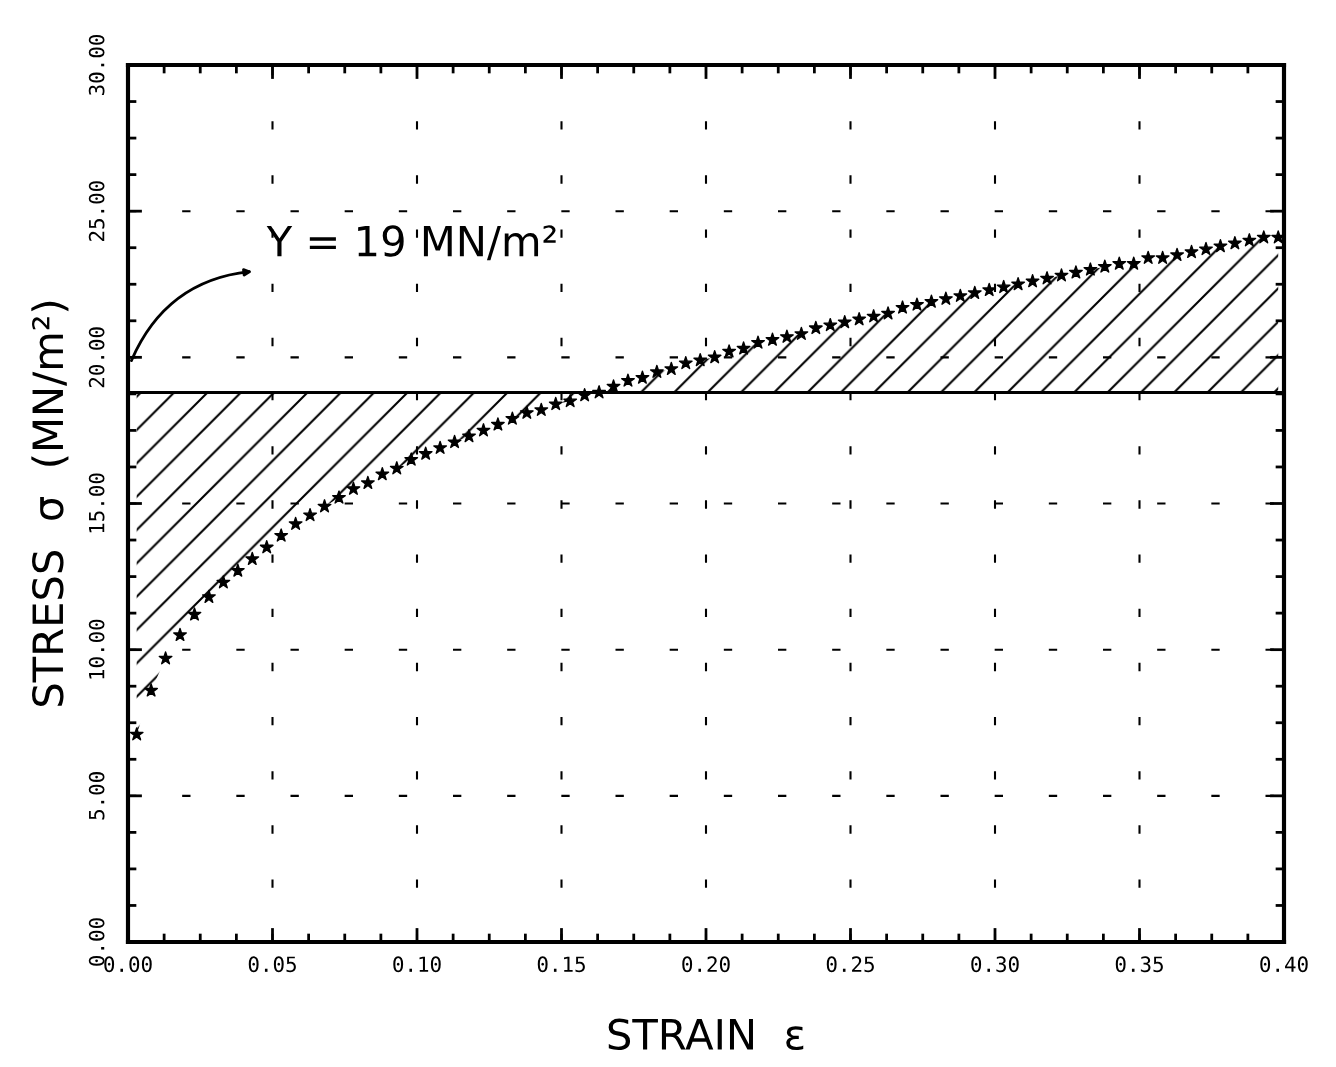 This screenshot has height=1067, width=1336. Describe the element at coordinates (706, 1034) in the screenshot. I see `x-axis-title: STRAIN ε` at that location.